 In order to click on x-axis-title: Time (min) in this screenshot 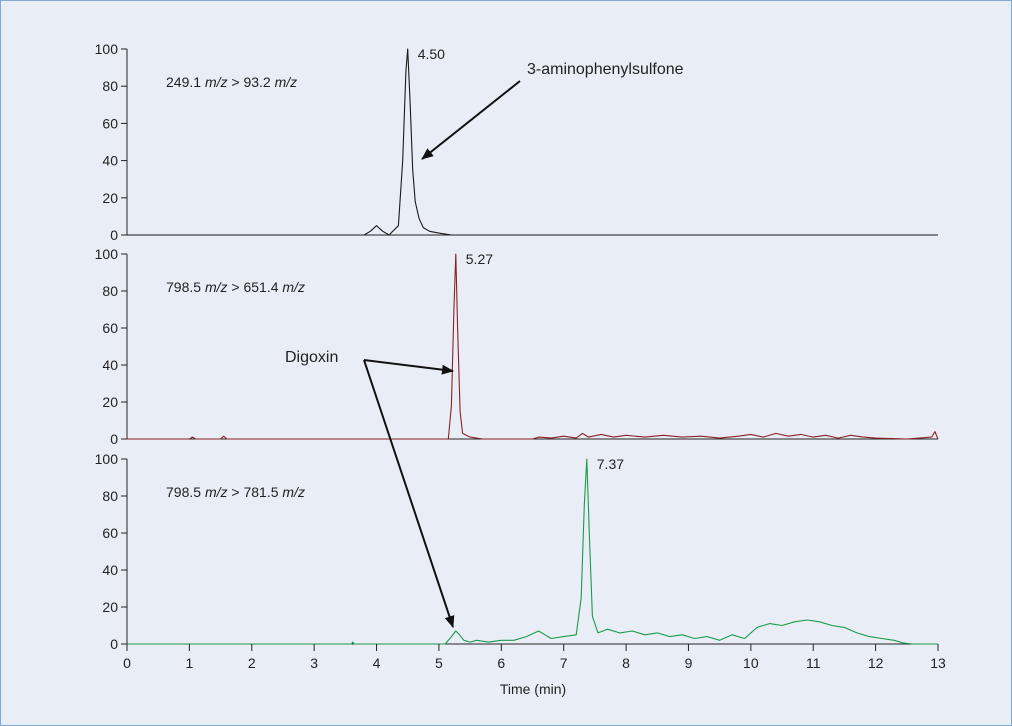, I will do `click(533, 689)`.